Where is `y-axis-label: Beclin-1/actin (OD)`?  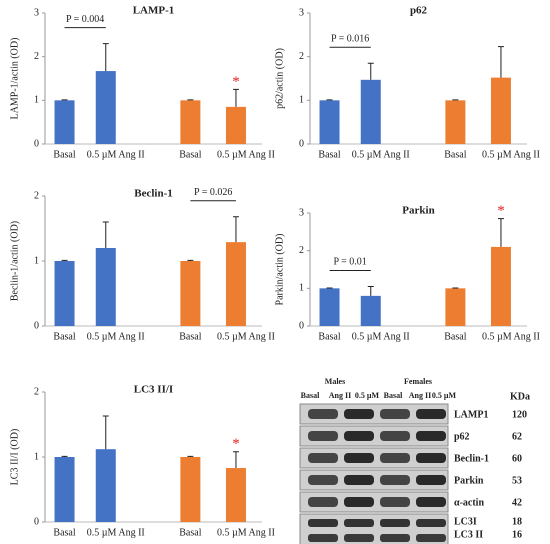
y-axis-label: Beclin-1/actin (OD) is located at coordinates (14, 261).